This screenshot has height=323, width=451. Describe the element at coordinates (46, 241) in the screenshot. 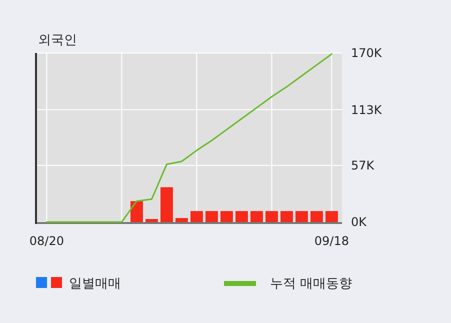

I see `x-tick-label: 08/20` at that location.